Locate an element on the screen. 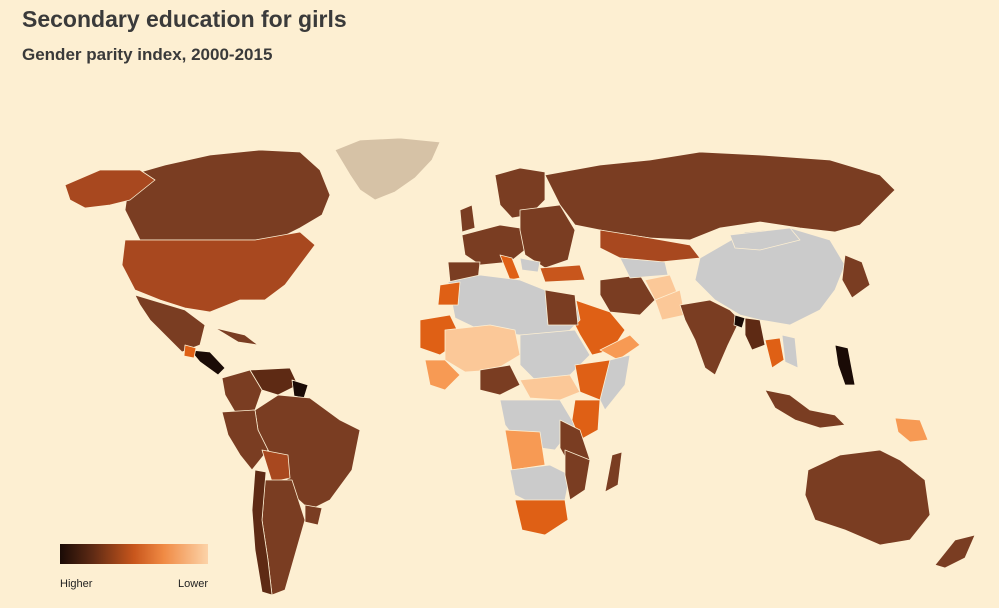 The height and width of the screenshot is (608, 999). region-chile is located at coordinates (262, 532).